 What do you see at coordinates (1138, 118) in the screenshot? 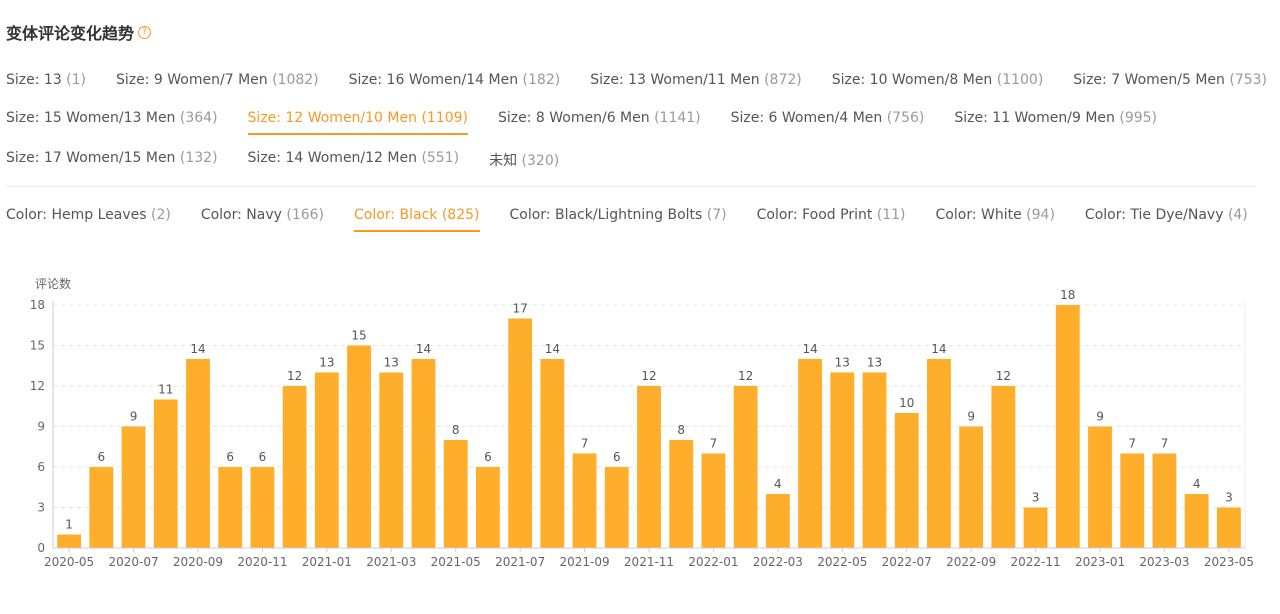
I see `size-tab-count: (995)` at bounding box center [1138, 118].